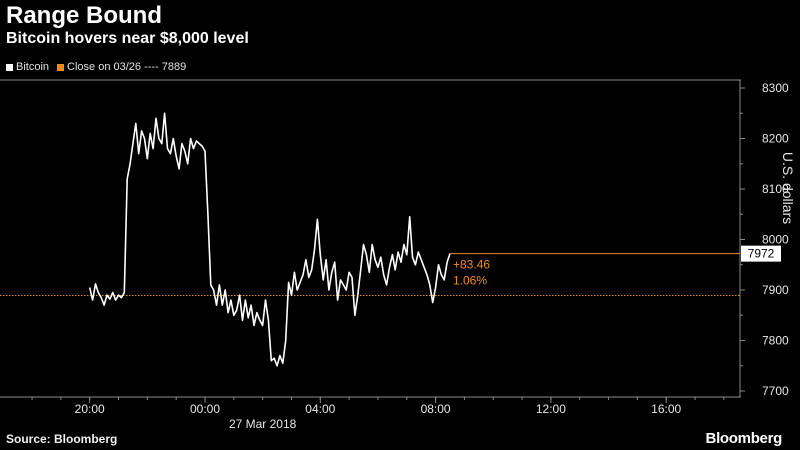 The height and width of the screenshot is (450, 800). Describe the element at coordinates (775, 189) in the screenshot. I see `y-tick-label: 8100` at that location.